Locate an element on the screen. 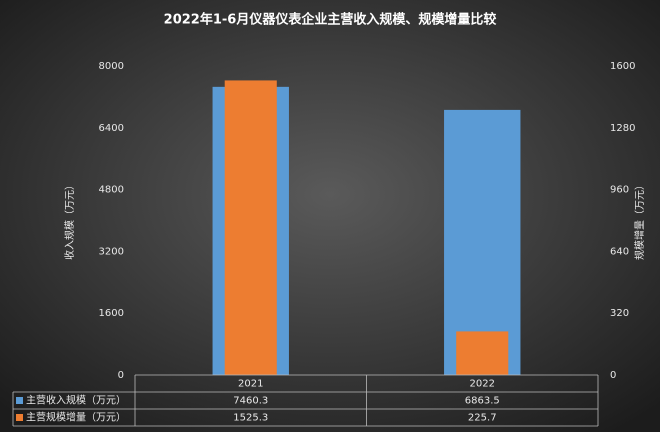  y2-tick-label: 960 is located at coordinates (619, 190).